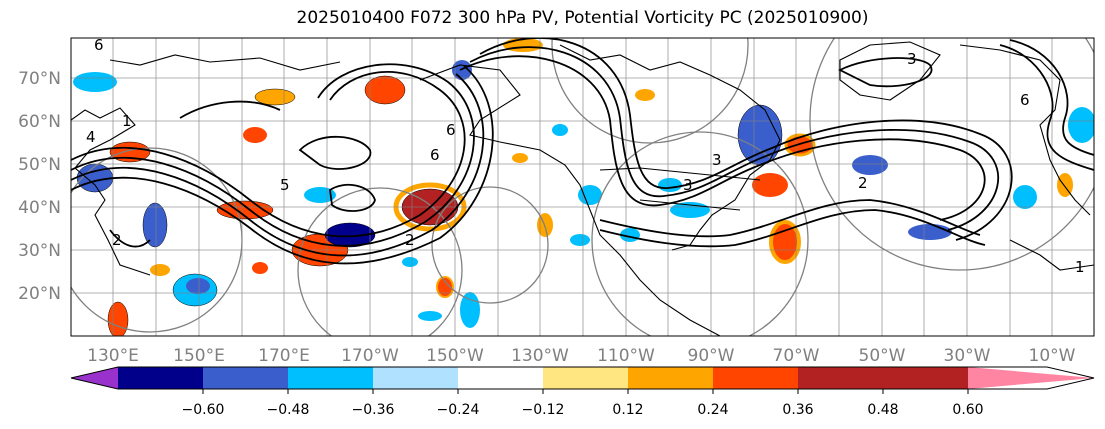  I want to click on latitude-labels: 70°N 60°N 50°N 40°N 30°N 20°N, so click(39, 186).